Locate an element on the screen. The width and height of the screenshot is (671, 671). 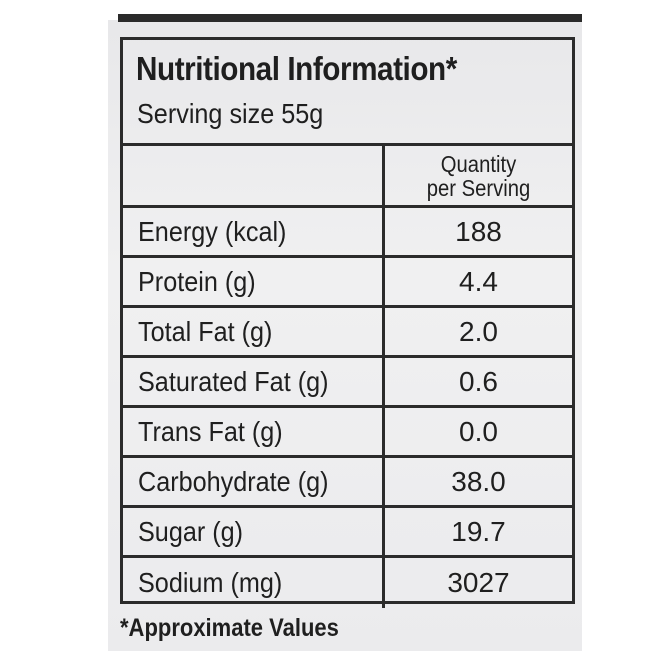
nutrient-name: Total Fat (g) is located at coordinates (205, 331).